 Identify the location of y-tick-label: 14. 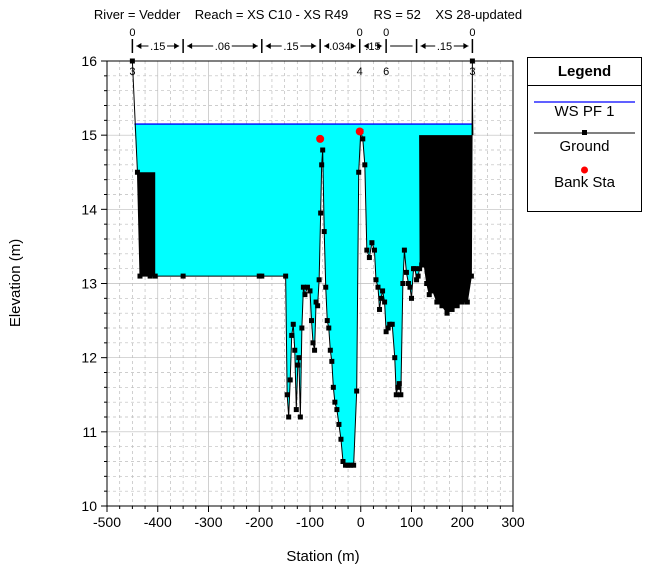
(89, 209).